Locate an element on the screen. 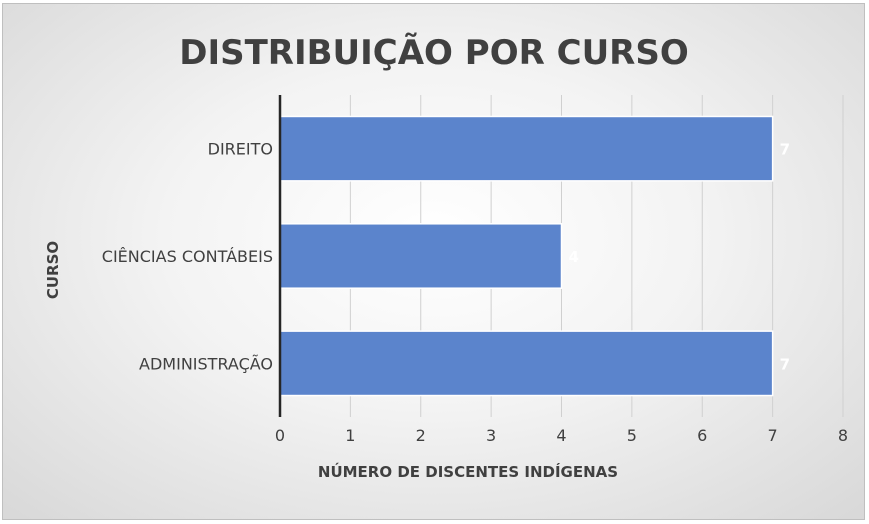 This screenshot has width=869, height=524. y-axis-title: CURSO is located at coordinates (53, 270).